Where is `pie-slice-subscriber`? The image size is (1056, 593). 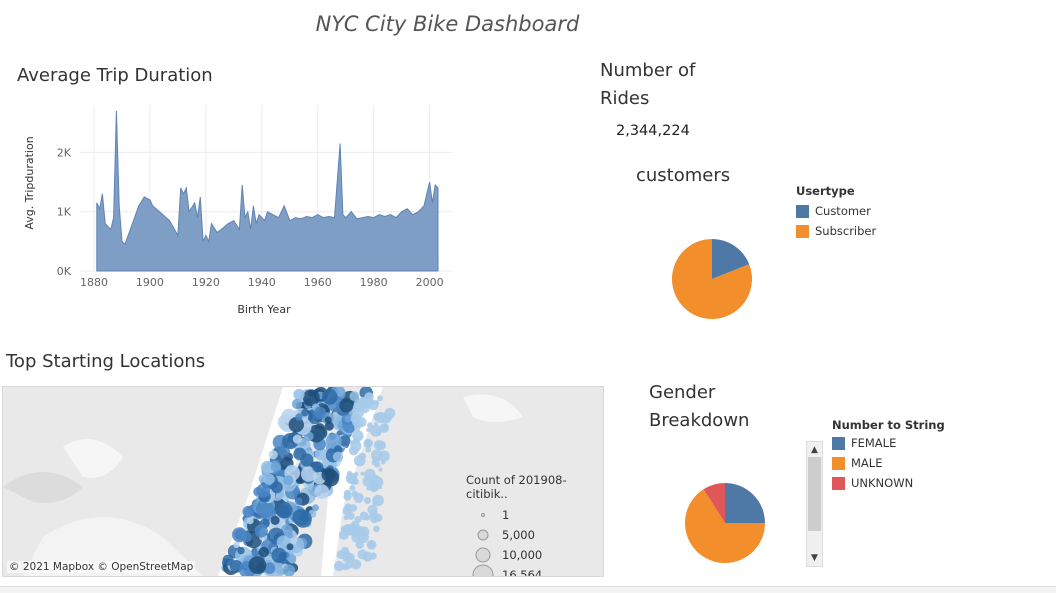 pie-slice-subscriber is located at coordinates (711, 279).